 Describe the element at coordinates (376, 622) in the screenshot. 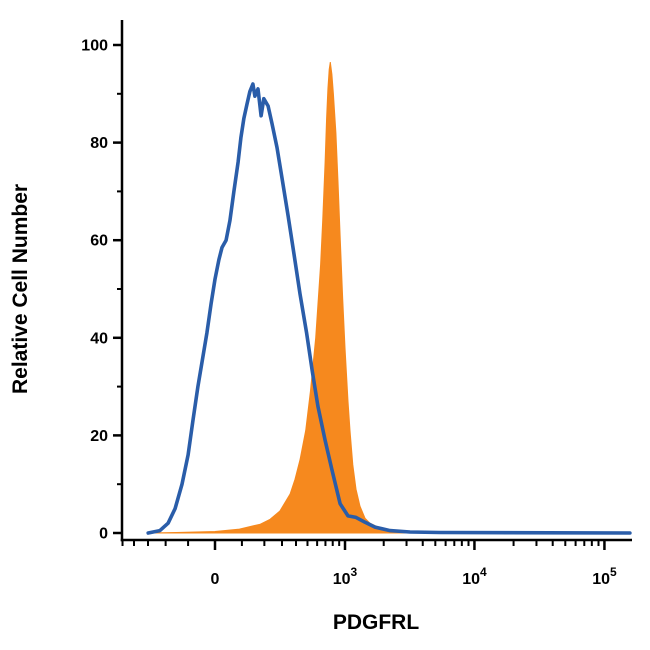

I see `x-axis-title: PDGFRL` at that location.